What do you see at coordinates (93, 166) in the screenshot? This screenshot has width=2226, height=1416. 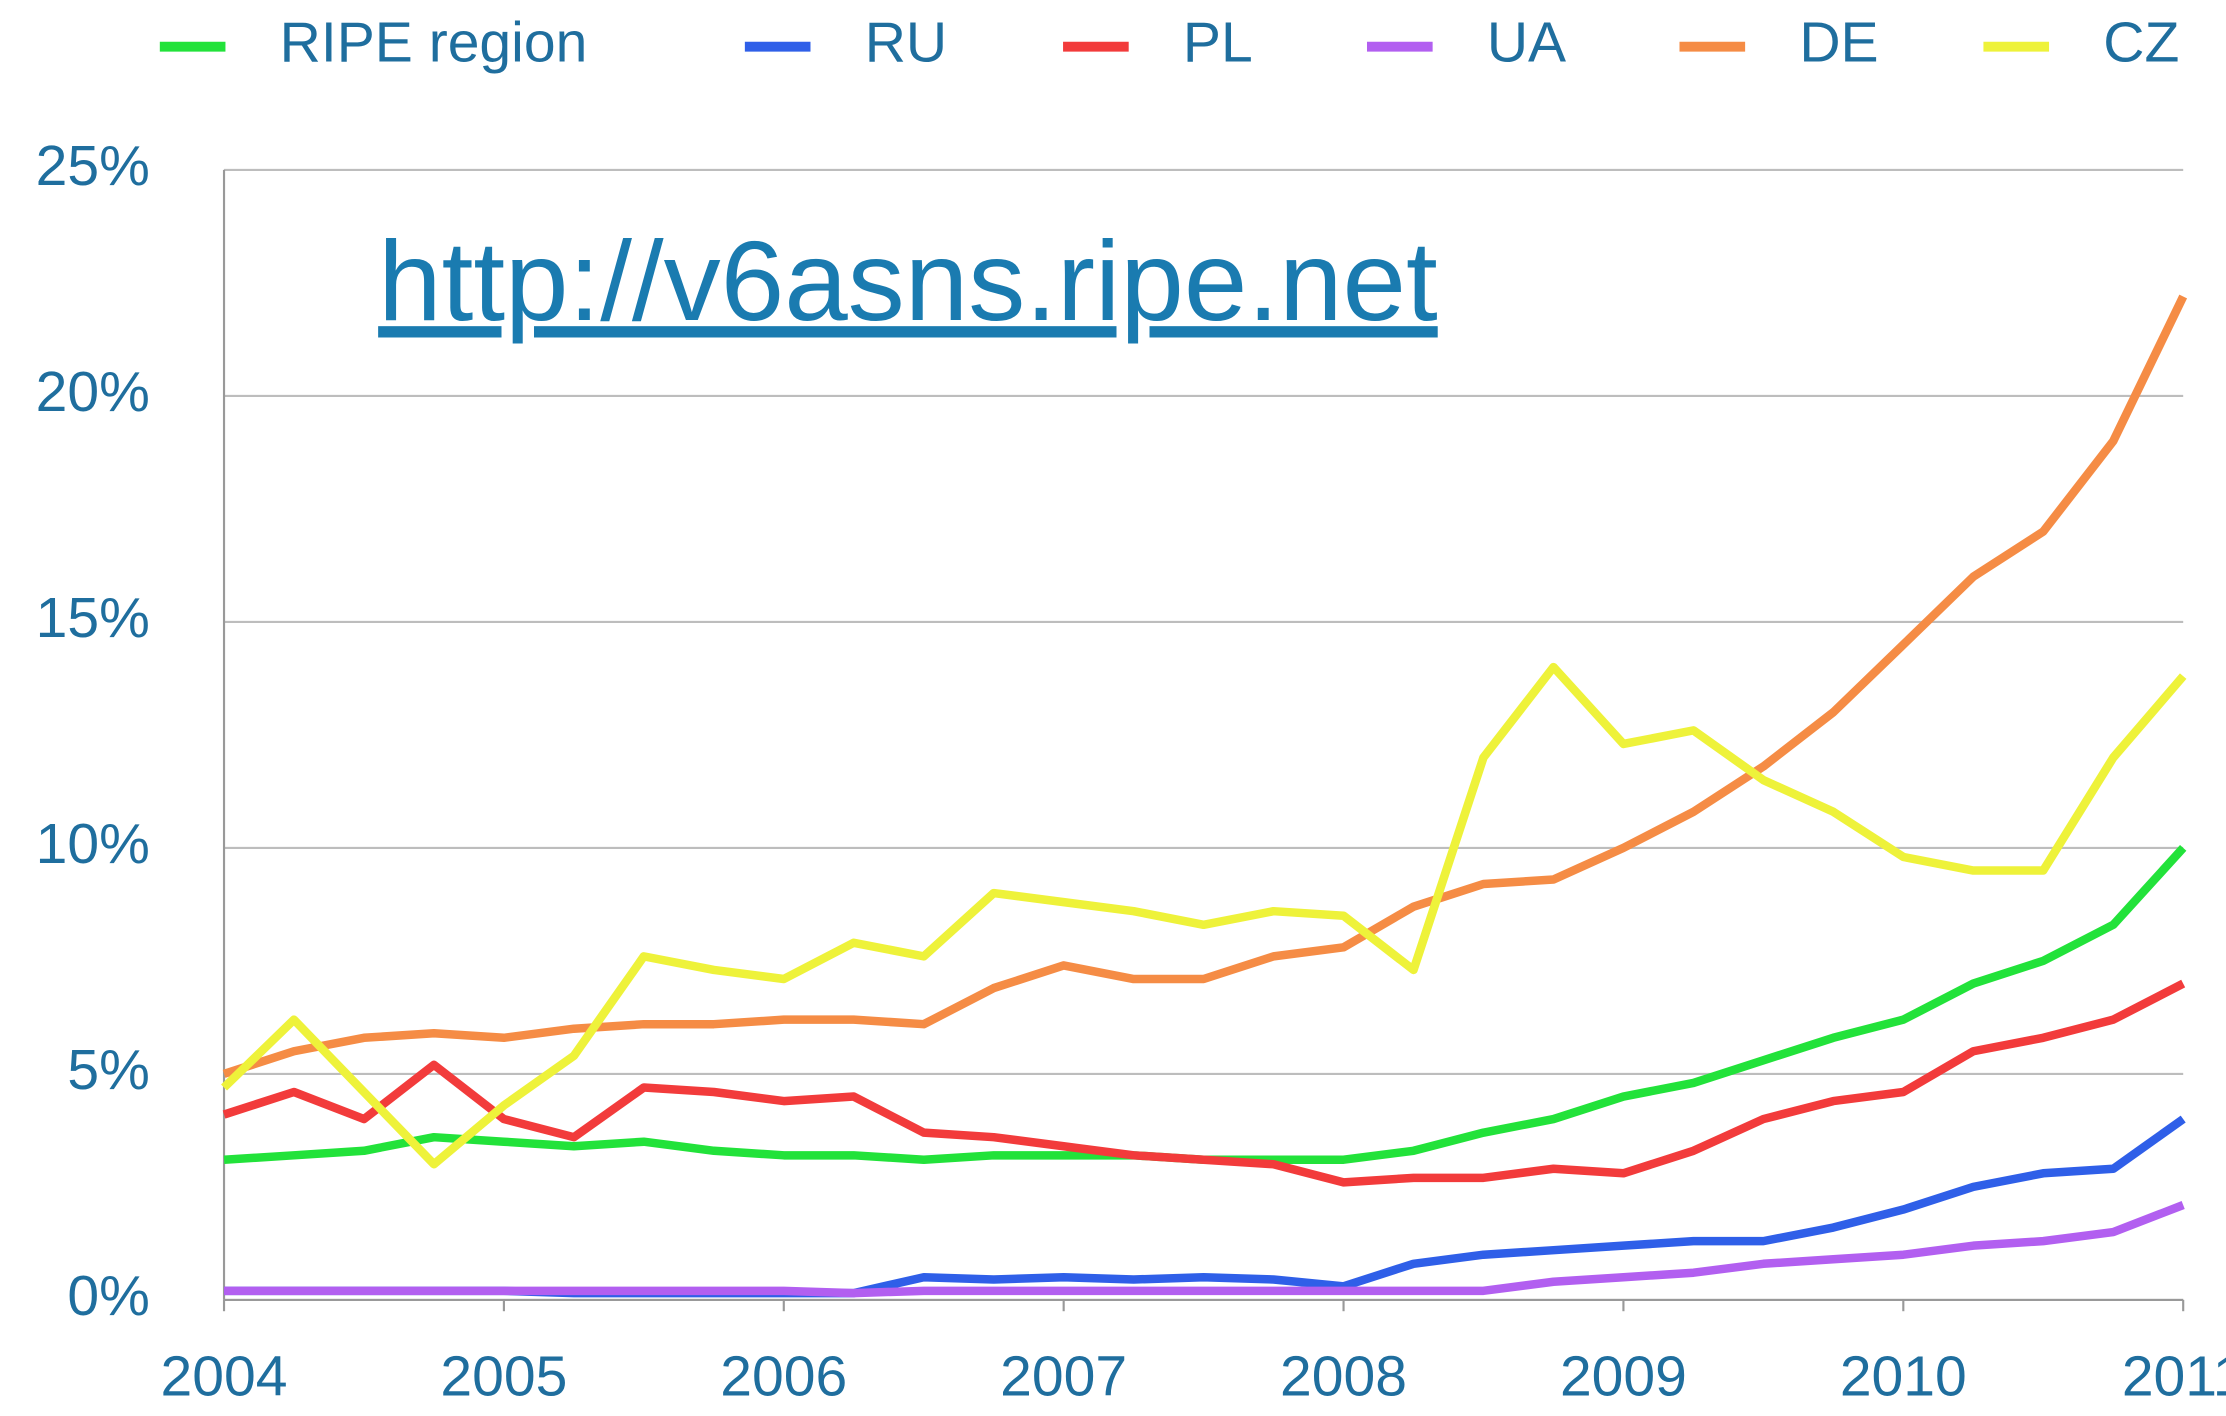 I see `y-tick-label: 25%` at bounding box center [93, 166].